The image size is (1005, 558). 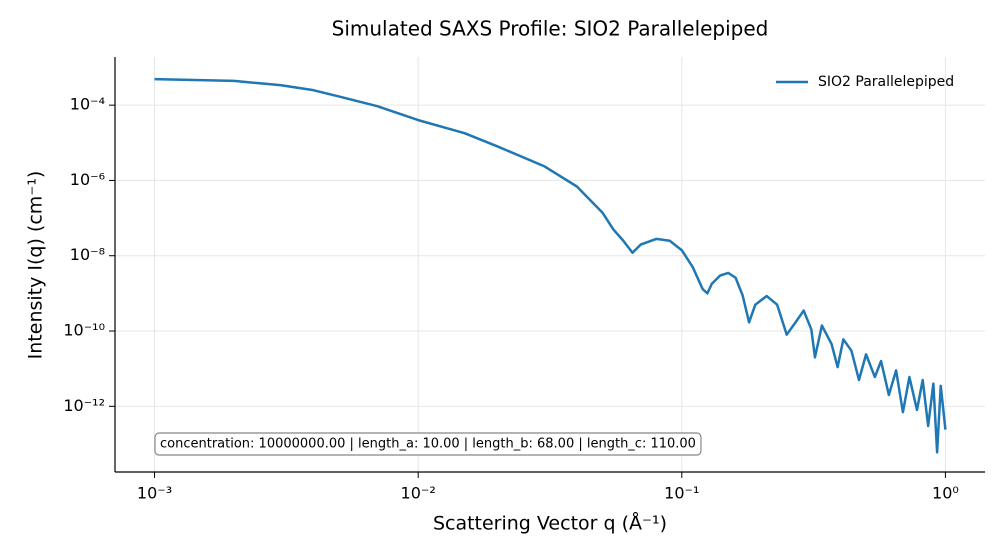 What do you see at coordinates (154, 493) in the screenshot?
I see `x-tick-label: 10⁻³` at bounding box center [154, 493].